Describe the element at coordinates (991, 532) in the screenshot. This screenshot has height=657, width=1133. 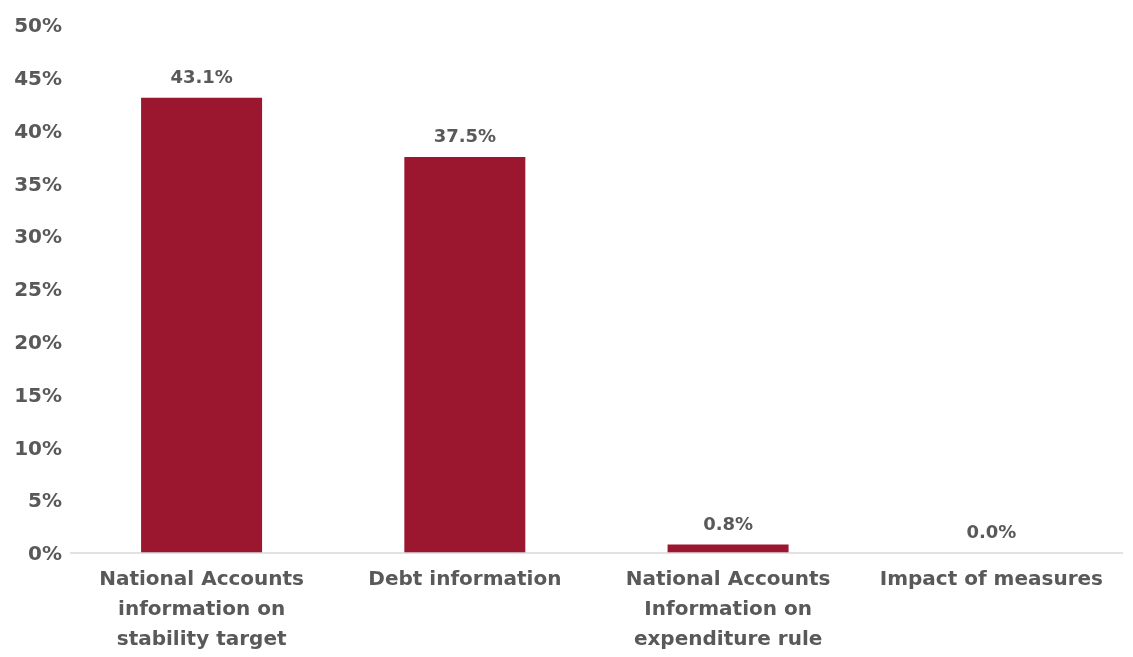
I see `data-label: 0.0%` at that location.